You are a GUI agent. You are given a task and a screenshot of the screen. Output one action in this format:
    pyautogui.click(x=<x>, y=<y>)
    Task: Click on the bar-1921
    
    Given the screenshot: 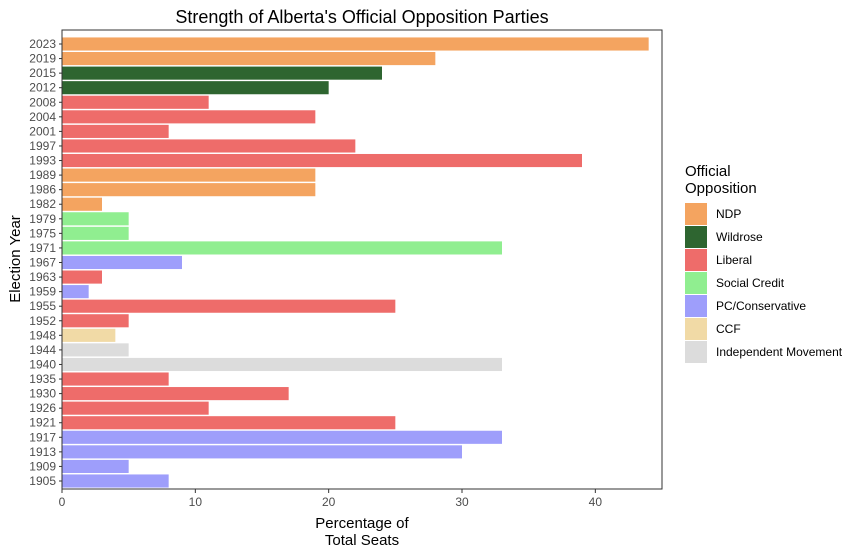 What is the action you would take?
    pyautogui.click(x=229, y=423)
    